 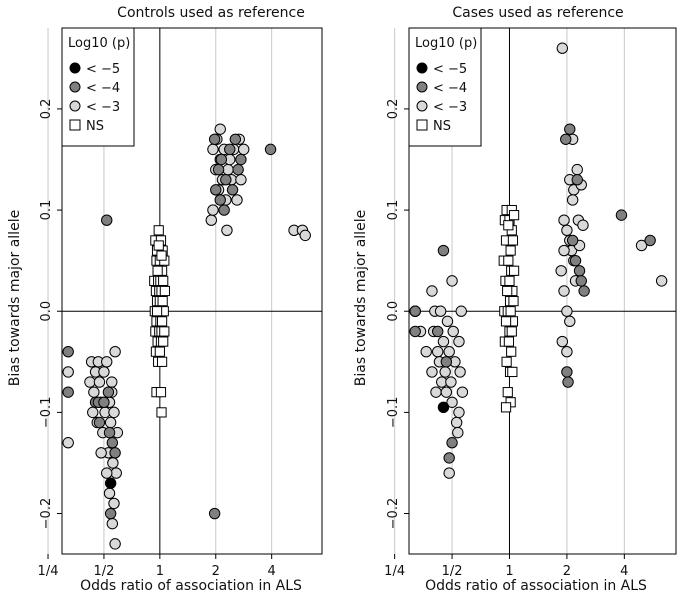 I want to click on right-legend-label-p4: < −4, so click(x=450, y=88).